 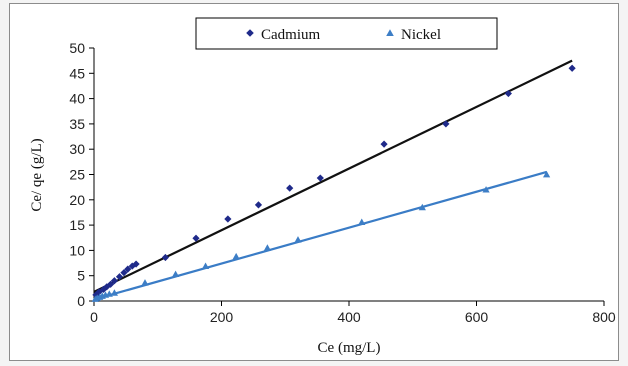 I want to click on legend-box, so click(x=346, y=33).